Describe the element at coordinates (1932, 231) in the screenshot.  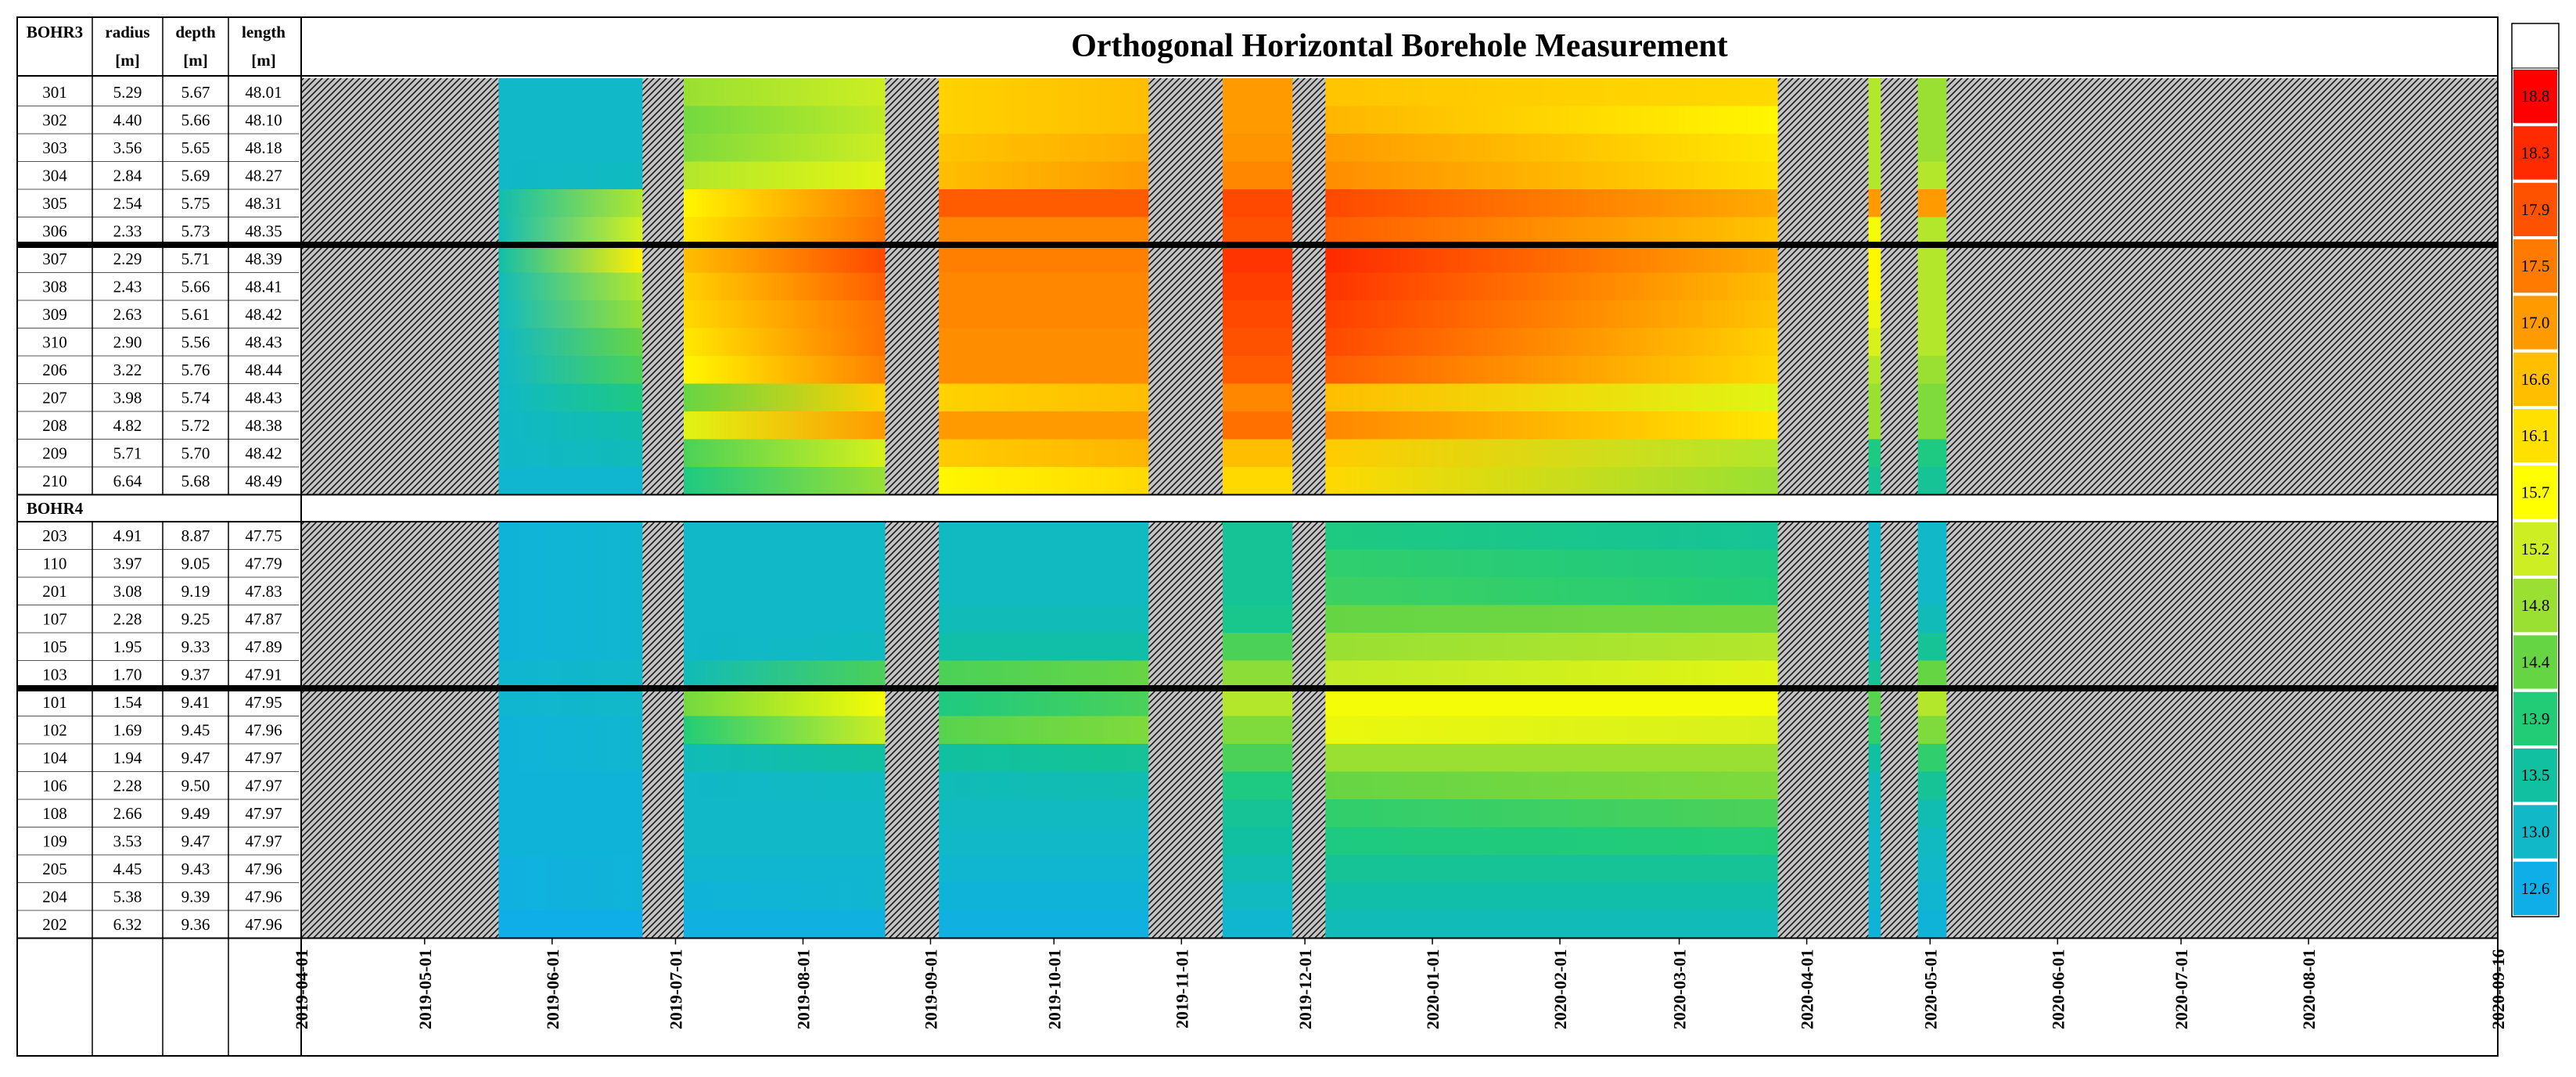
I see `heat-cell-306-p7` at that location.